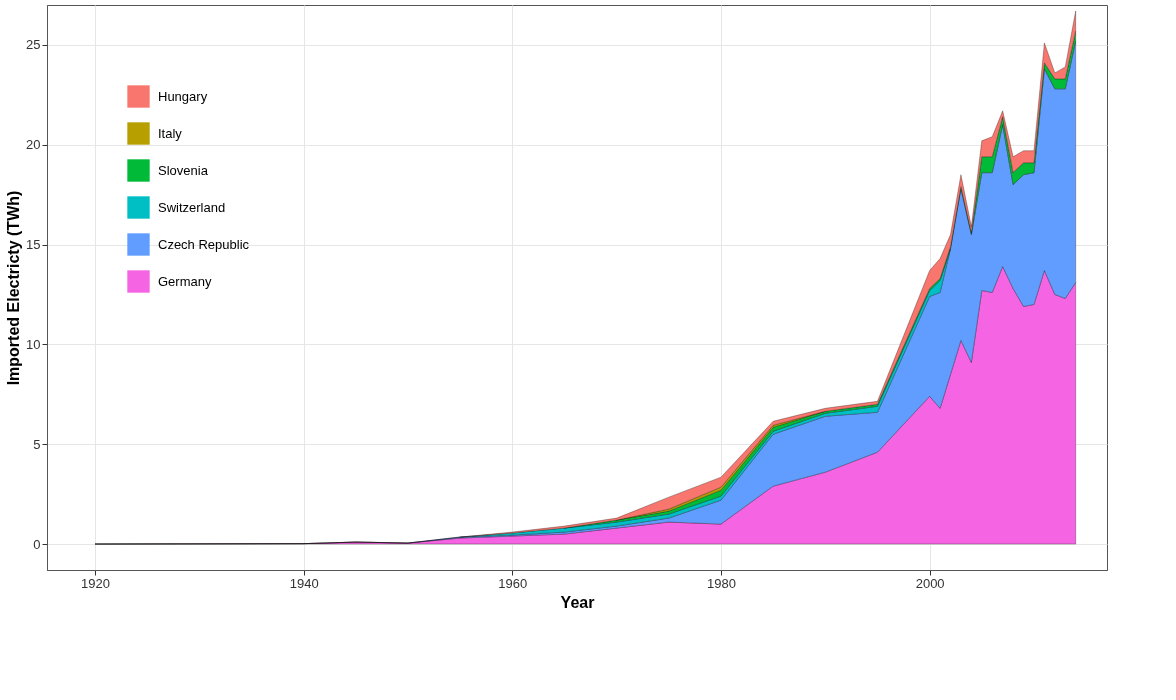  What do you see at coordinates (33, 245) in the screenshot?
I see `y-tick-label: 15` at bounding box center [33, 245].